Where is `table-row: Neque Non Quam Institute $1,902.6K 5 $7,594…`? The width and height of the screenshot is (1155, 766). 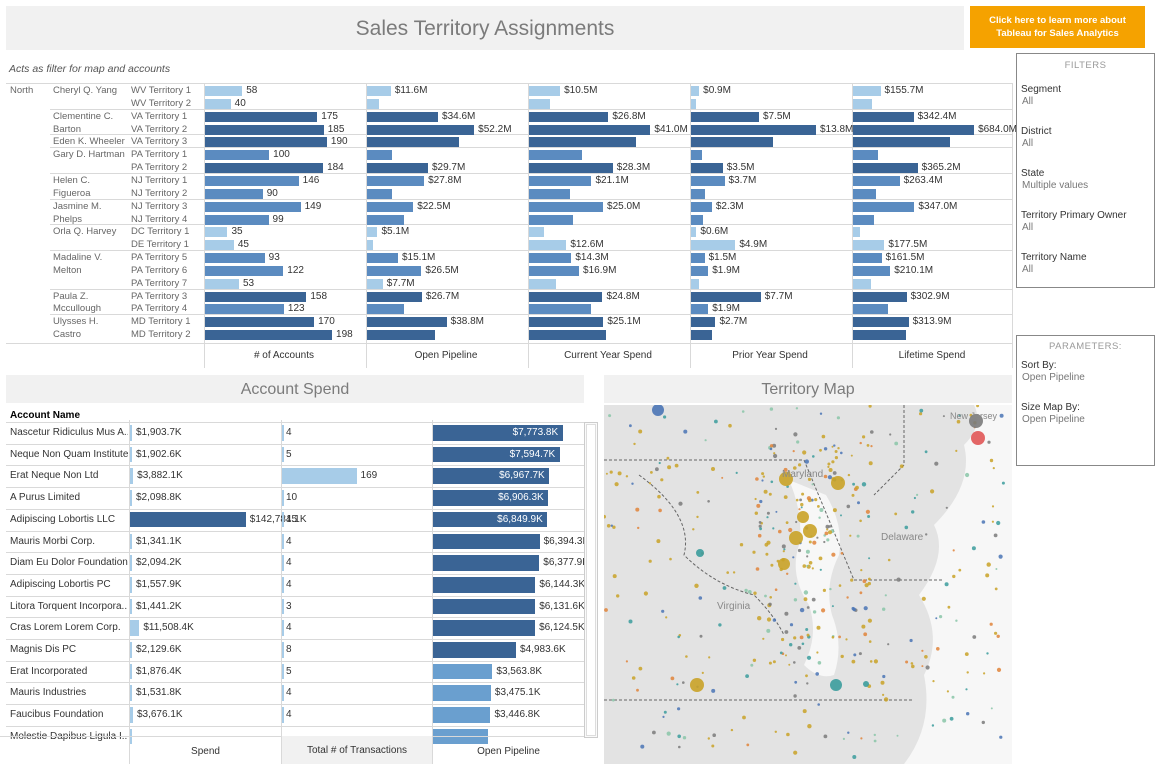 table-row: Neque Non Quam Institute $1,902.6K 5 $7,594… is located at coordinates (292, 455).